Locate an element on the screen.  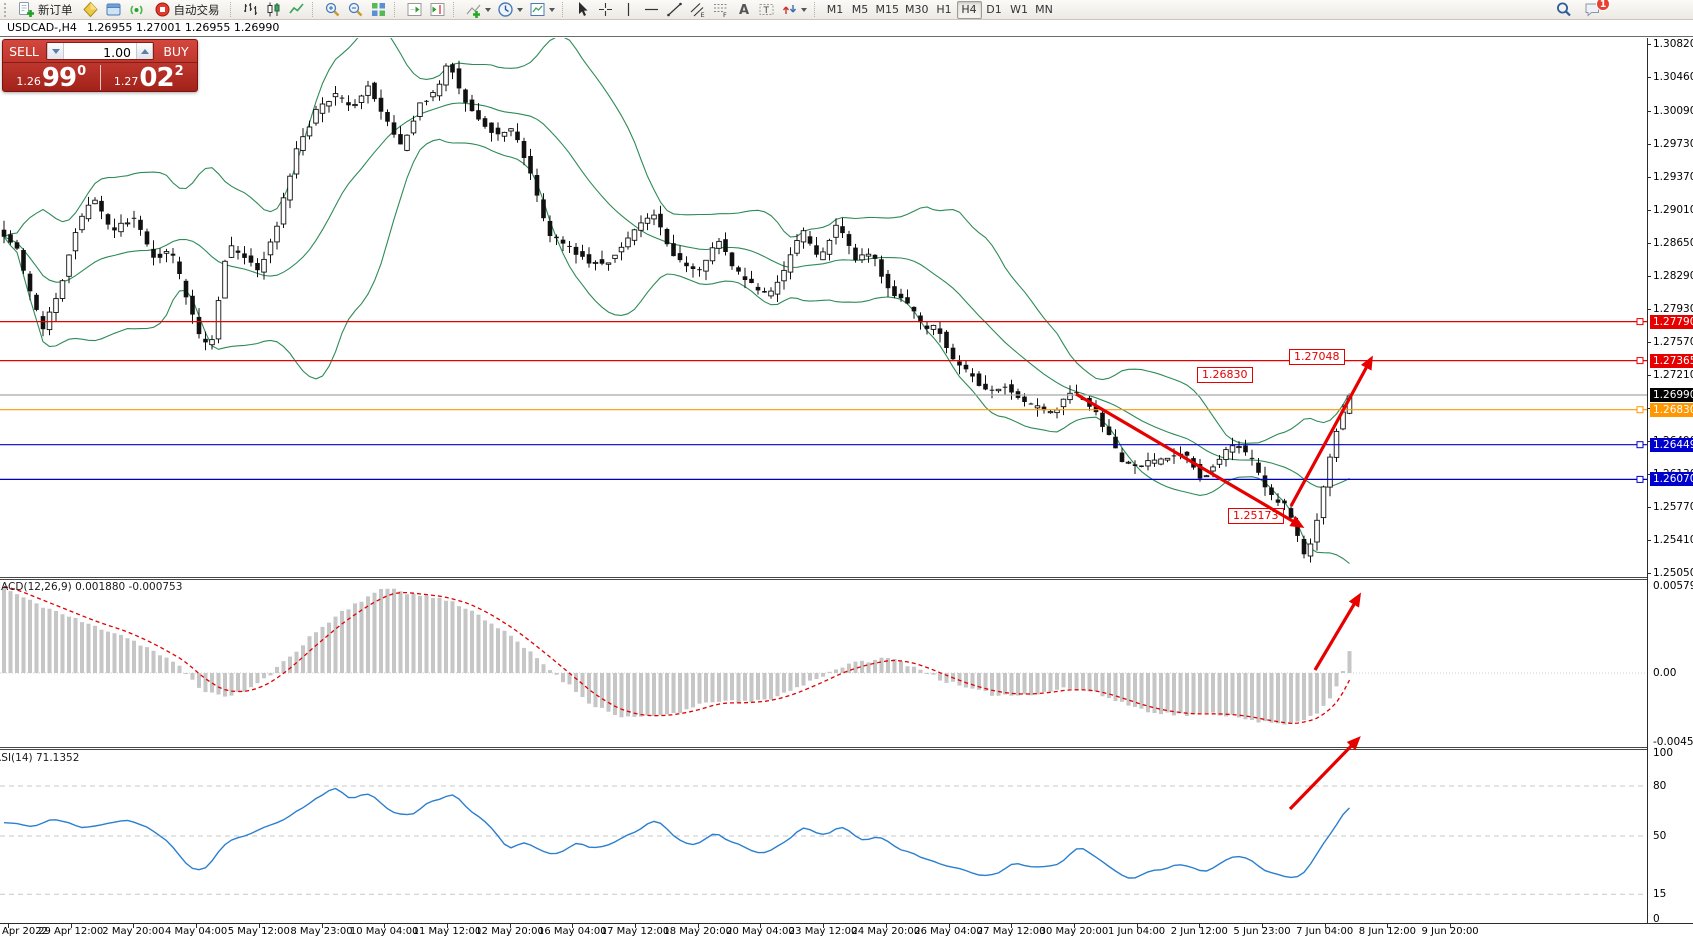
timeframe-button-m30: M30 is located at coordinates (917, 9).